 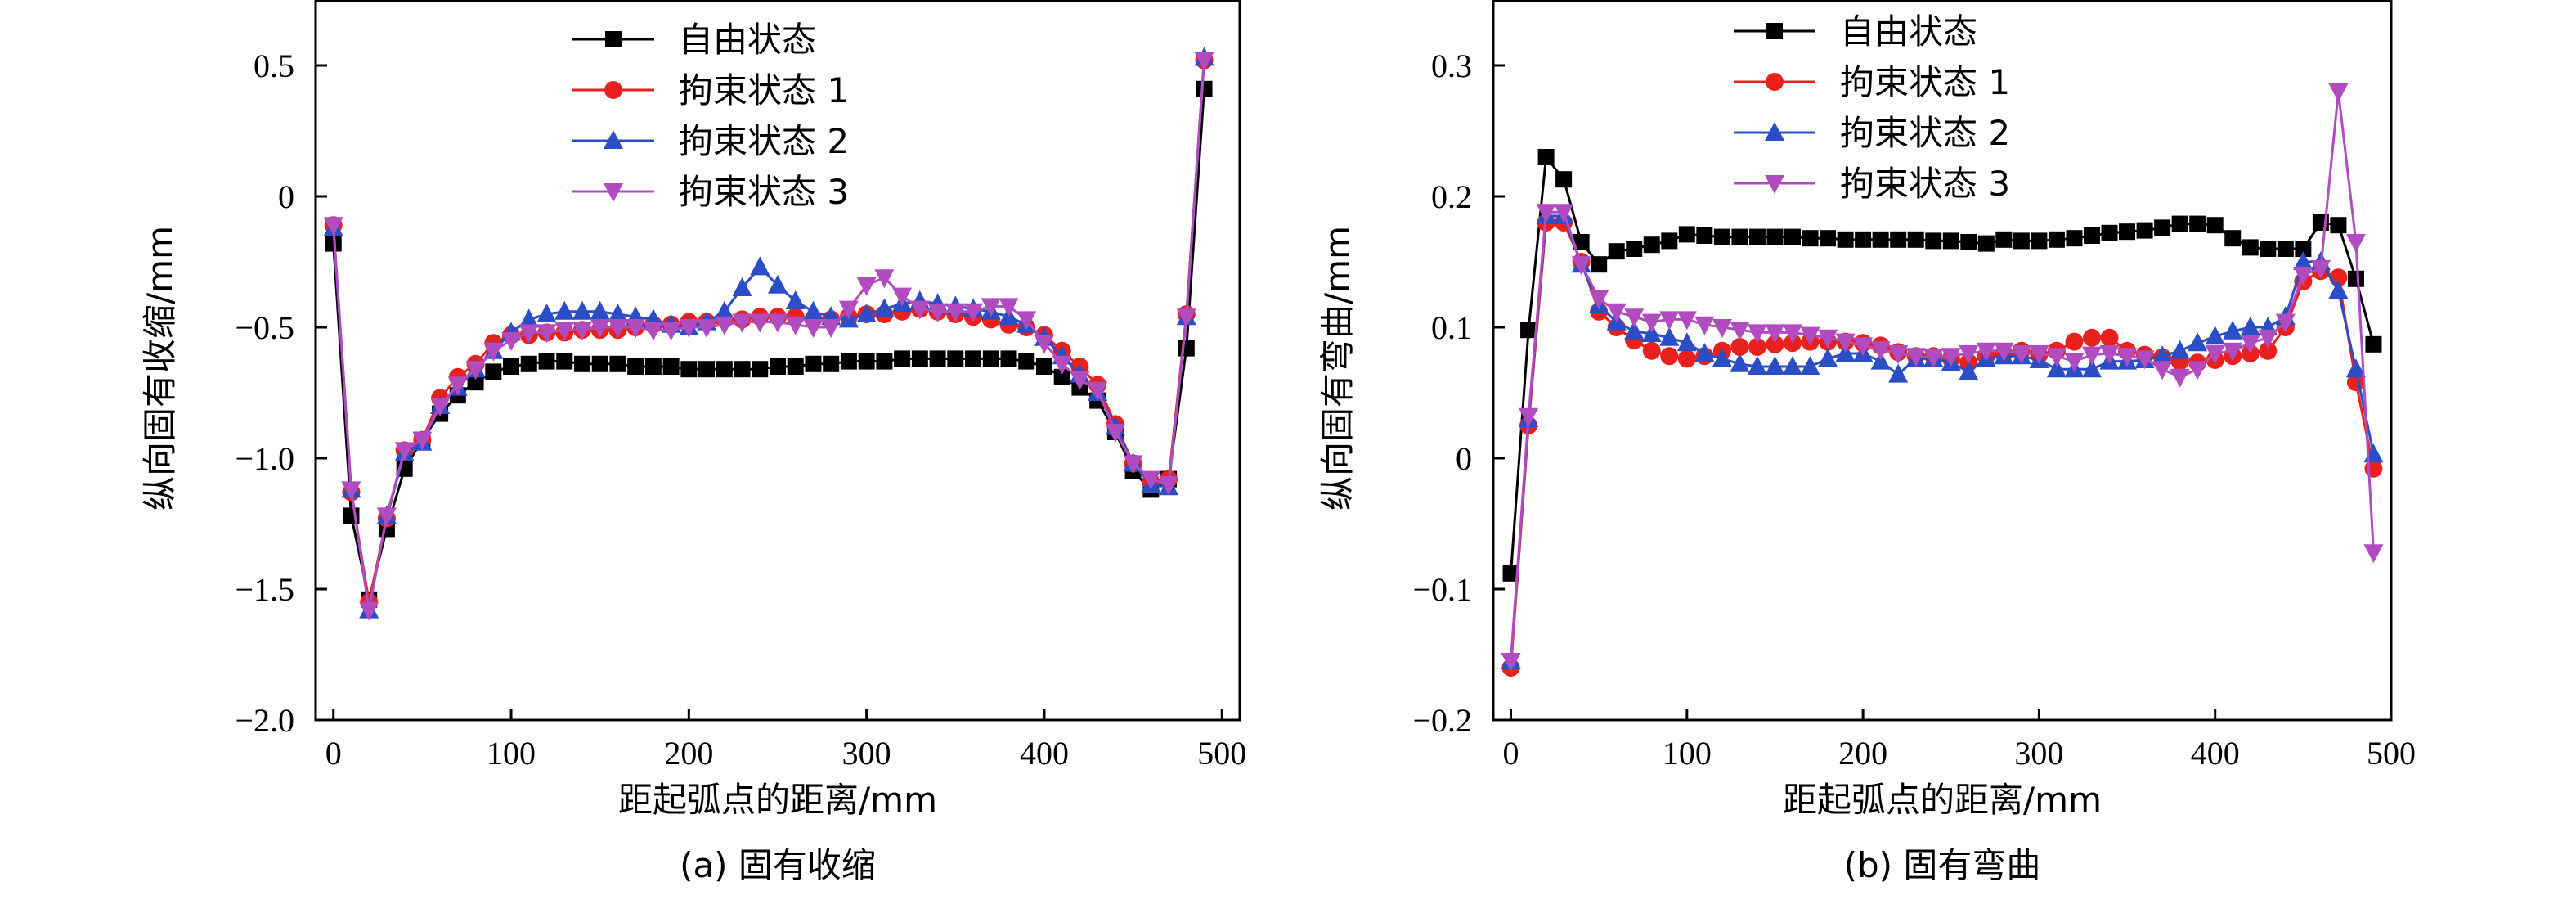 I want to click on y-tick-label: −0.5, so click(x=264, y=328).